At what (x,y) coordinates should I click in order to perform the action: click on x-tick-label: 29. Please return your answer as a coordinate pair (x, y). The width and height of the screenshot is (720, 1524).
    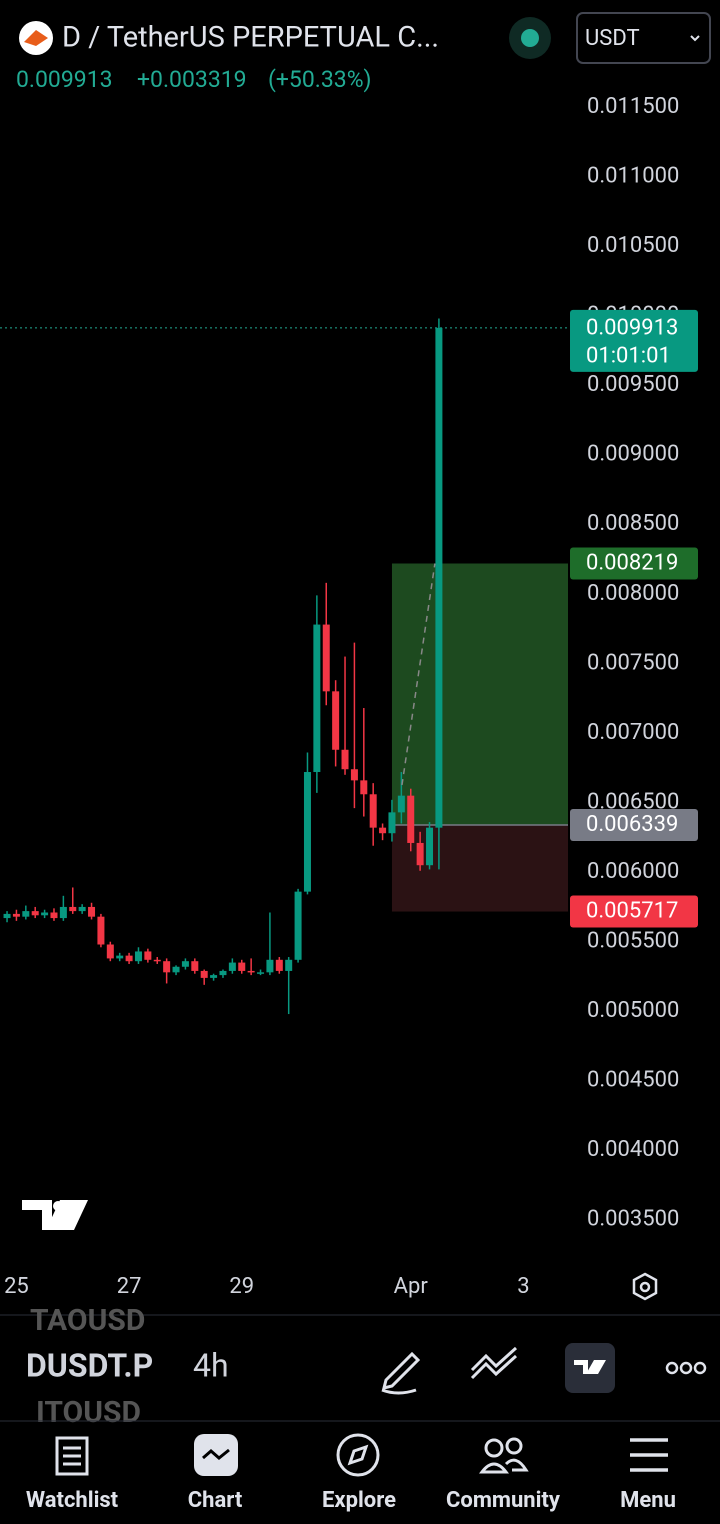
    Looking at the image, I should click on (241, 1286).